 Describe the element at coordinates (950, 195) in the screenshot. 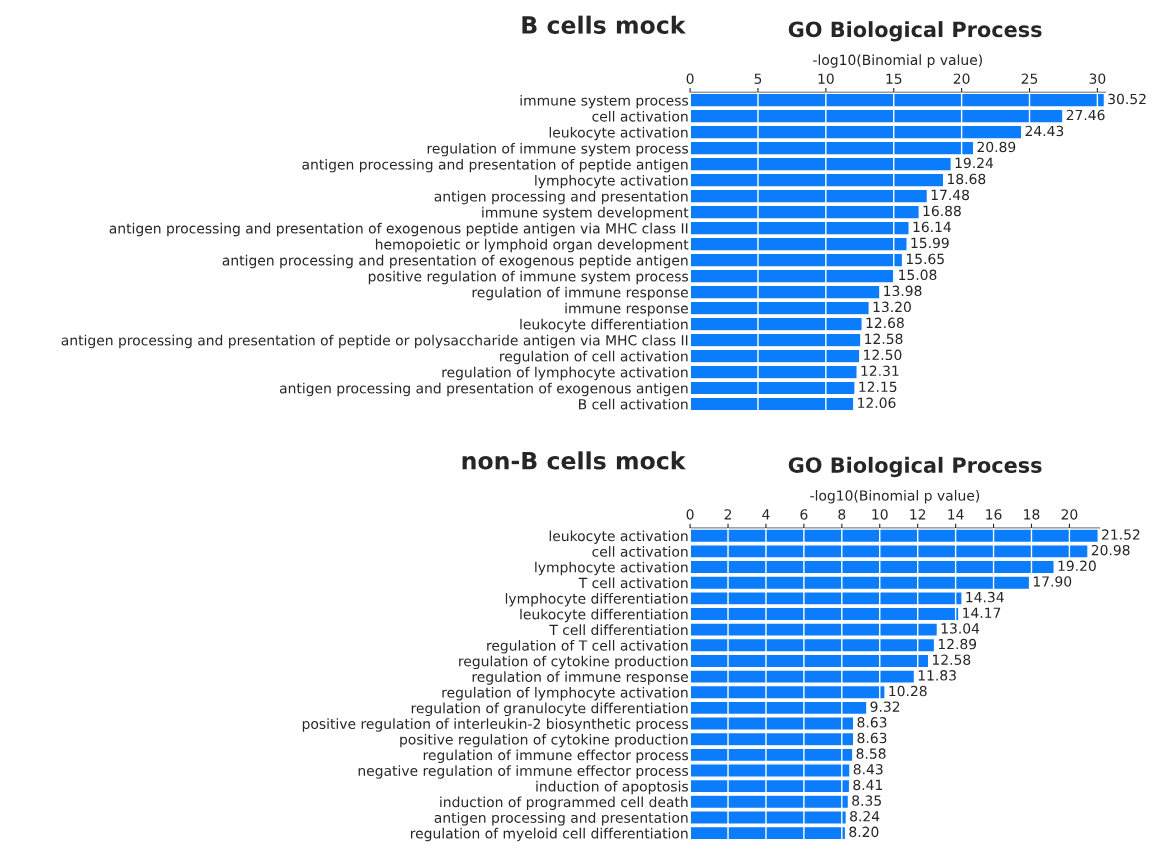

I see `data-label: 17.48` at that location.